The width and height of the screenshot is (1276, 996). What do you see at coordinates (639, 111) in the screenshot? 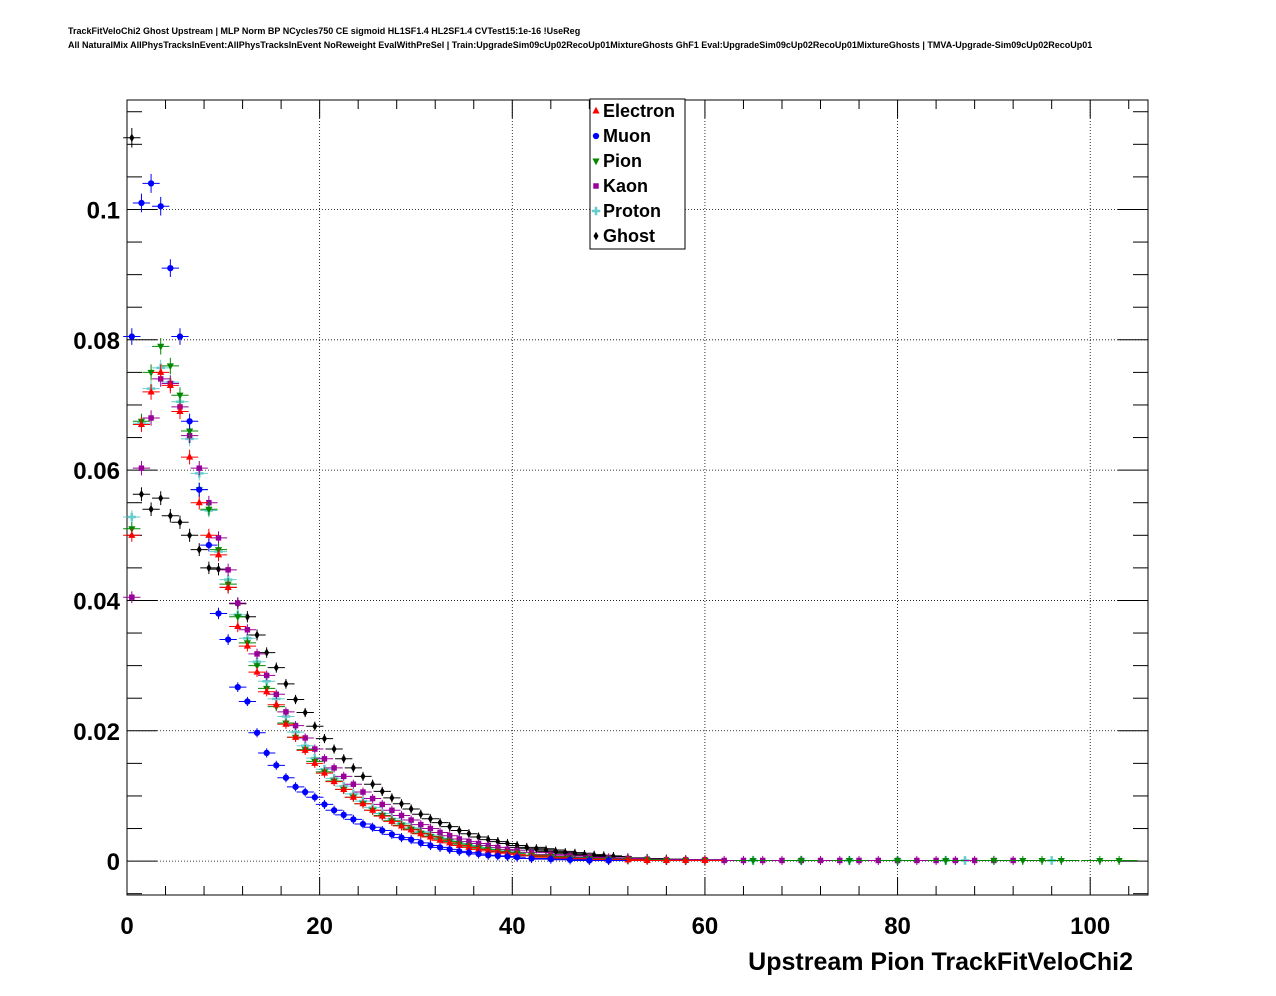
I see `legend-label-electron: Electron` at bounding box center [639, 111].